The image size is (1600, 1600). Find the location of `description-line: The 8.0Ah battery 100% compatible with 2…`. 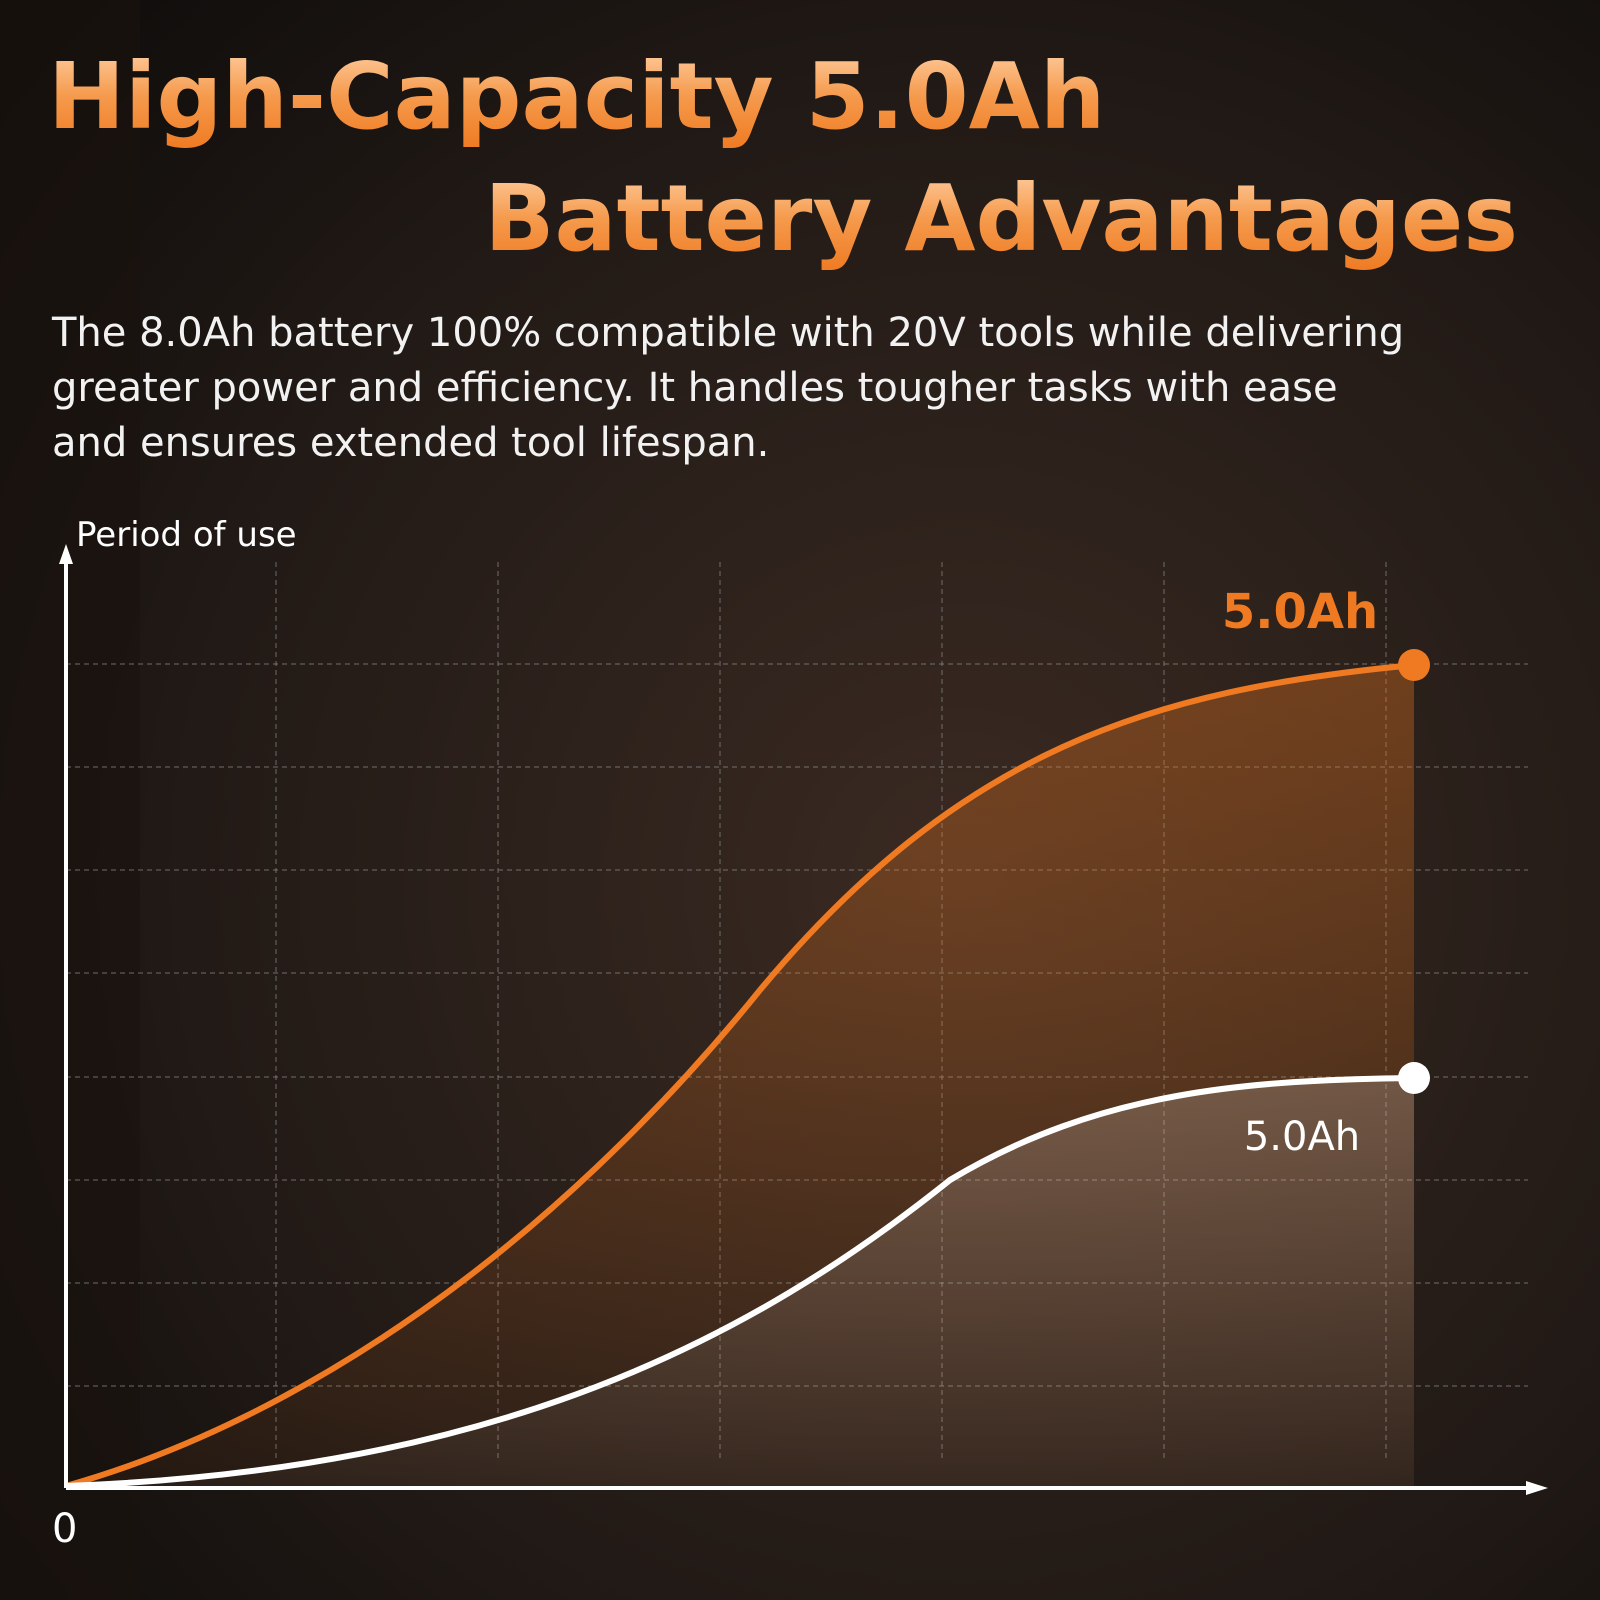

description-line: The 8.0Ah battery 100% compatible with 2… is located at coordinates (727, 333).